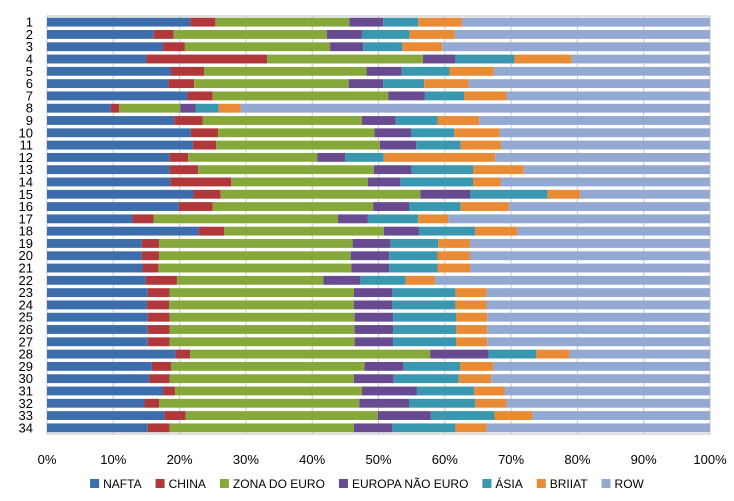  What do you see at coordinates (26, 231) in the screenshot?
I see `category-label: 18` at bounding box center [26, 231].